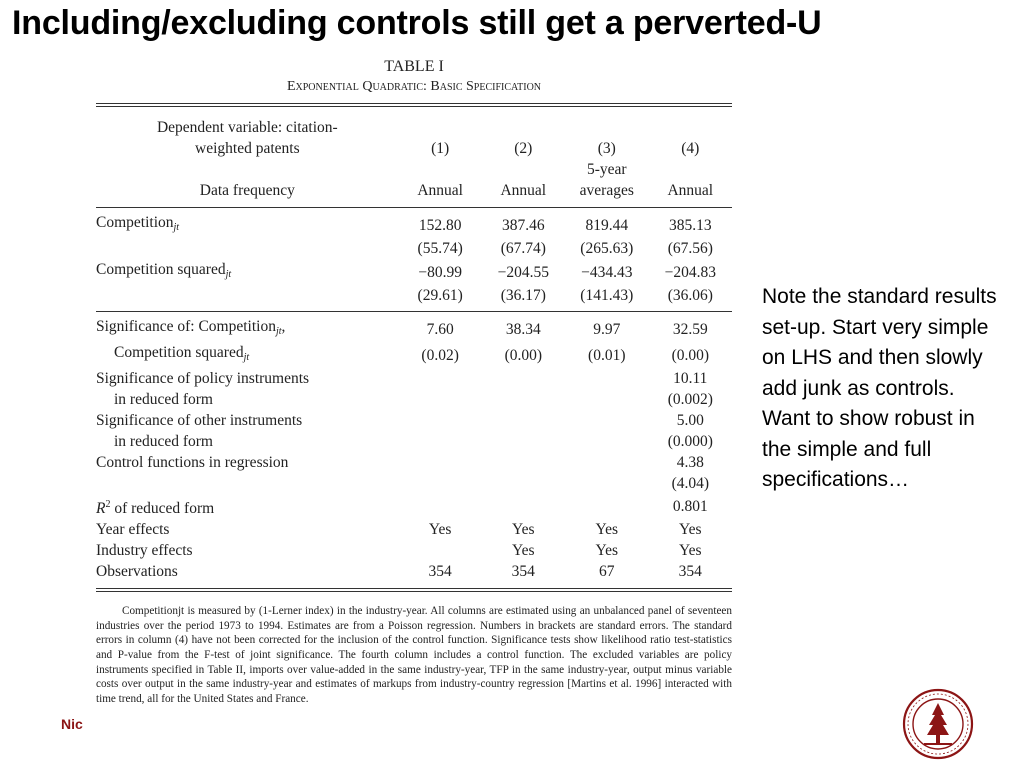 The width and height of the screenshot is (1024, 768). What do you see at coordinates (607, 225) in the screenshot?
I see `table-cell: 819.44` at bounding box center [607, 225].